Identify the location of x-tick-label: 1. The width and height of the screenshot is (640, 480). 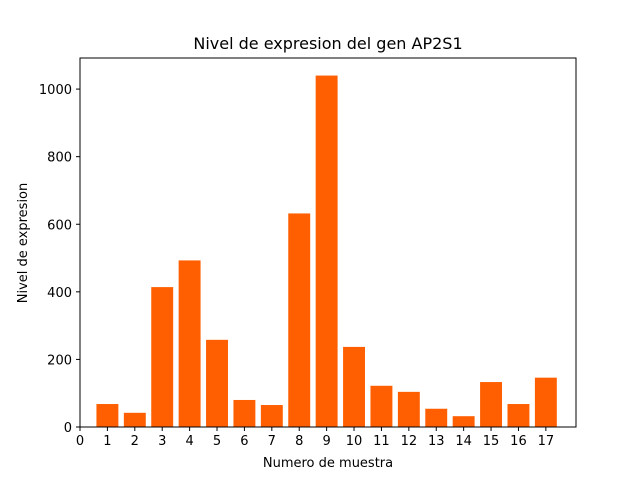
(107, 441).